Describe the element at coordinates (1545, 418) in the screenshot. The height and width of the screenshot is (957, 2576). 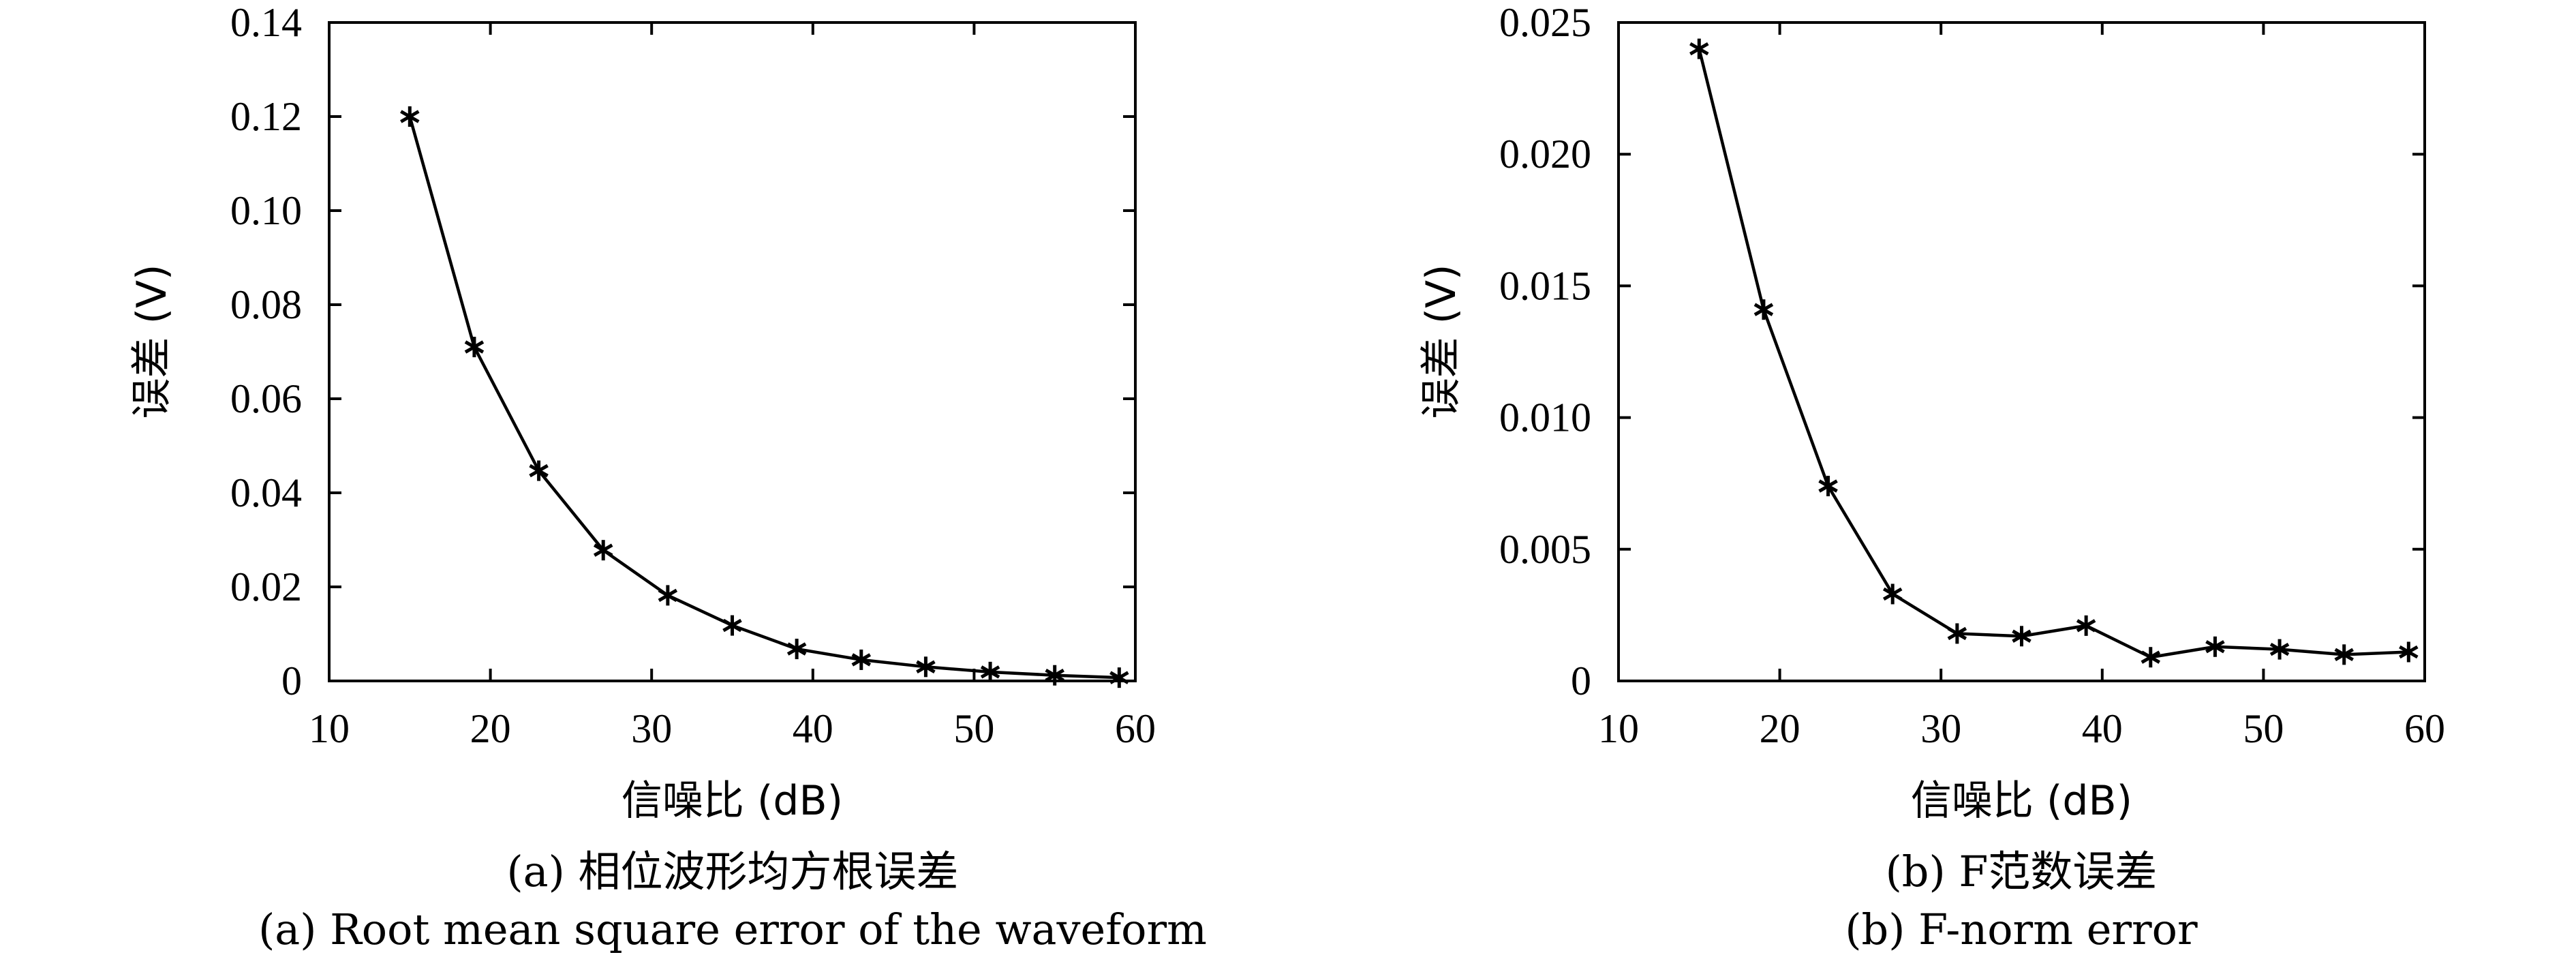
I see `y-tick-label: 0.010` at that location.